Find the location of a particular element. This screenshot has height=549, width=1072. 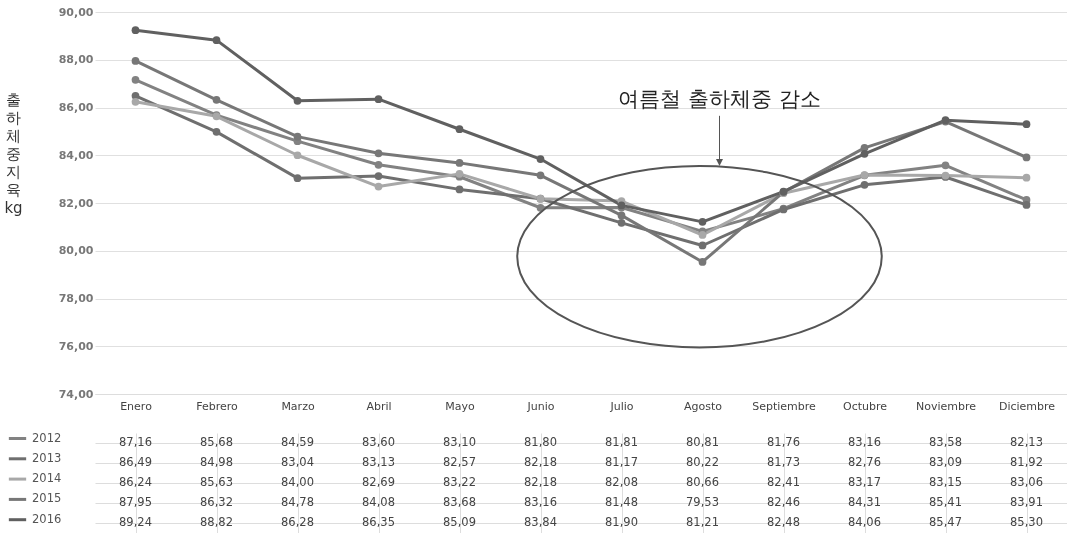

data-label: 86,32 is located at coordinates (216, 502).